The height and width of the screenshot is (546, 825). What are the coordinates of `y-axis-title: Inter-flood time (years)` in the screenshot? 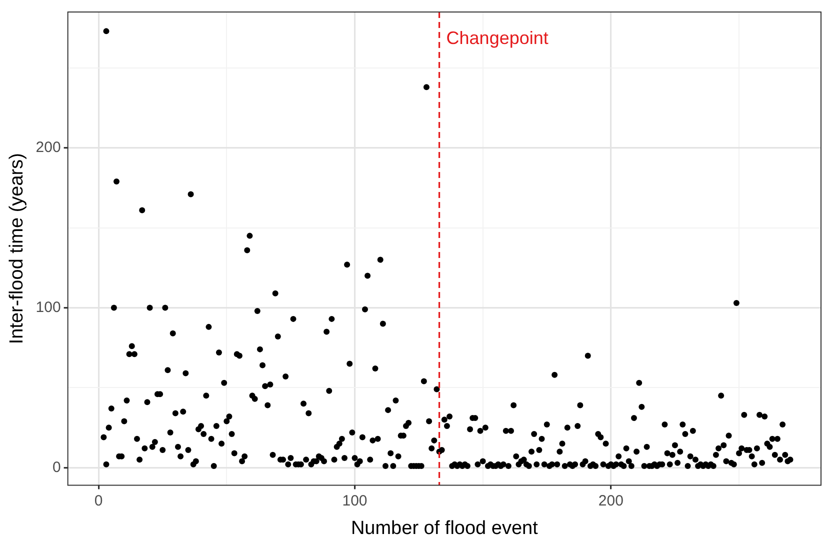 It's located at (17, 248).